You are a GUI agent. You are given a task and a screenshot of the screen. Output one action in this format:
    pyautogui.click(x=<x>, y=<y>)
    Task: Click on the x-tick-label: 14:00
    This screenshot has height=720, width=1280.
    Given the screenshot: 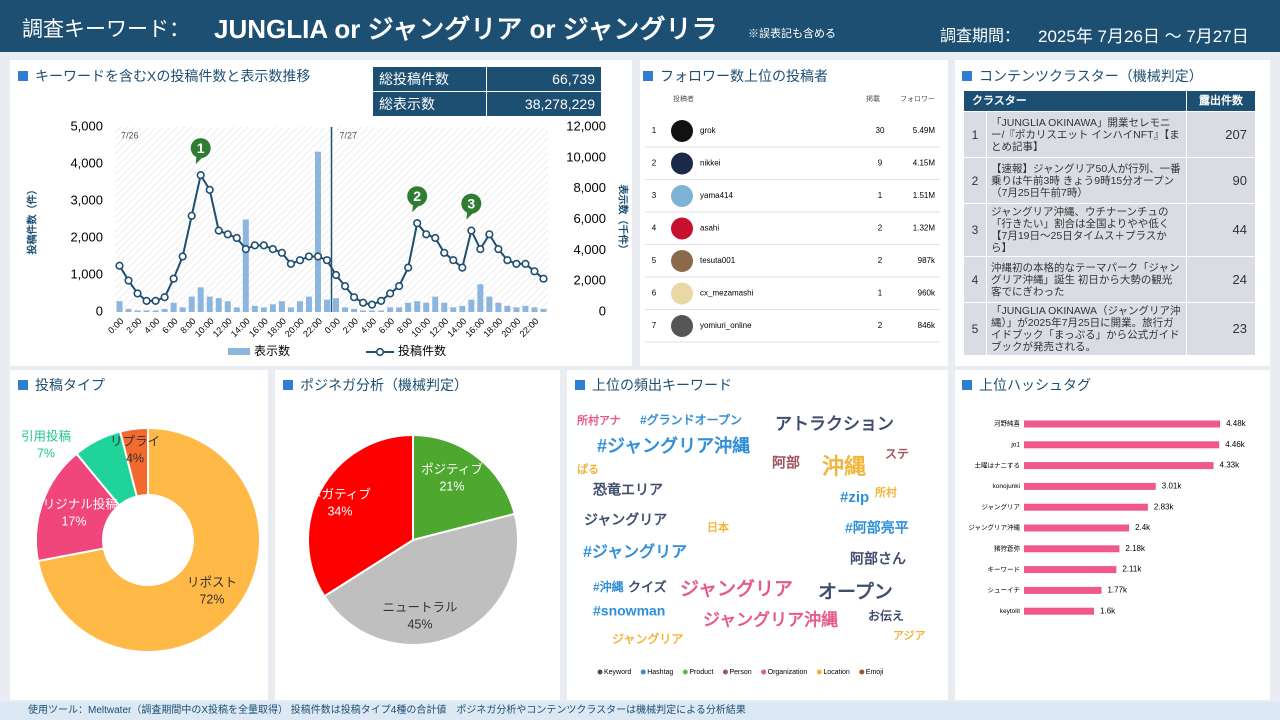 What is the action you would take?
    pyautogui.click(x=240, y=327)
    